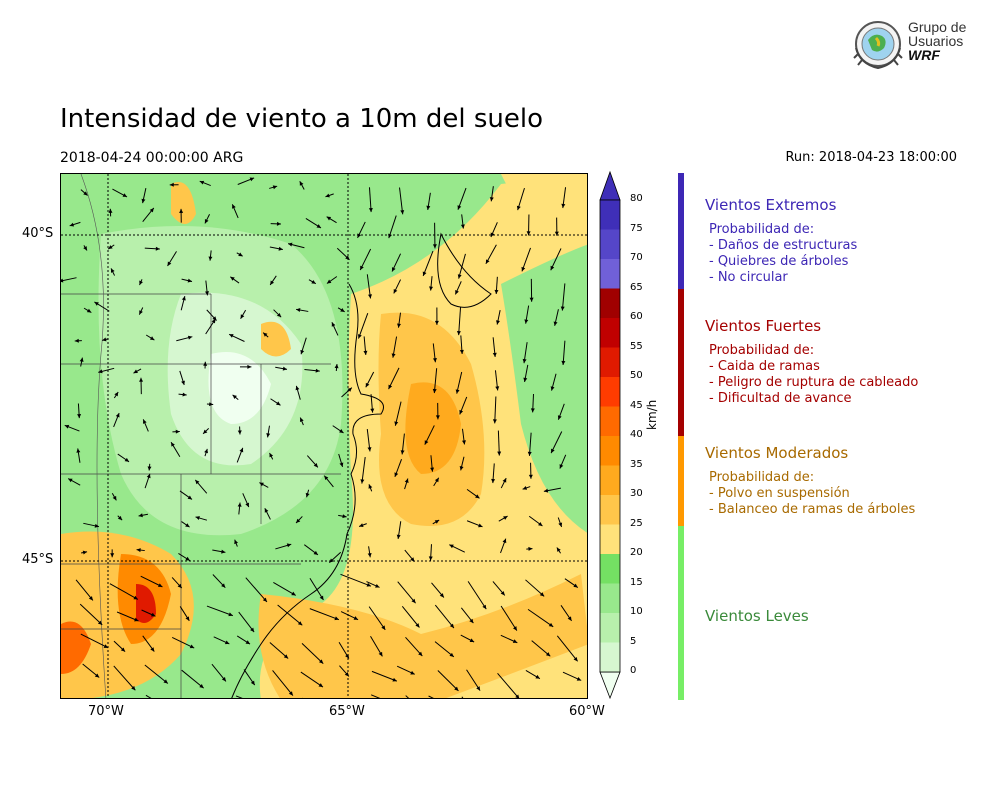 The image size is (1000, 800). Describe the element at coordinates (924, 55) in the screenshot. I see `logo-line-3: WRF` at that location.